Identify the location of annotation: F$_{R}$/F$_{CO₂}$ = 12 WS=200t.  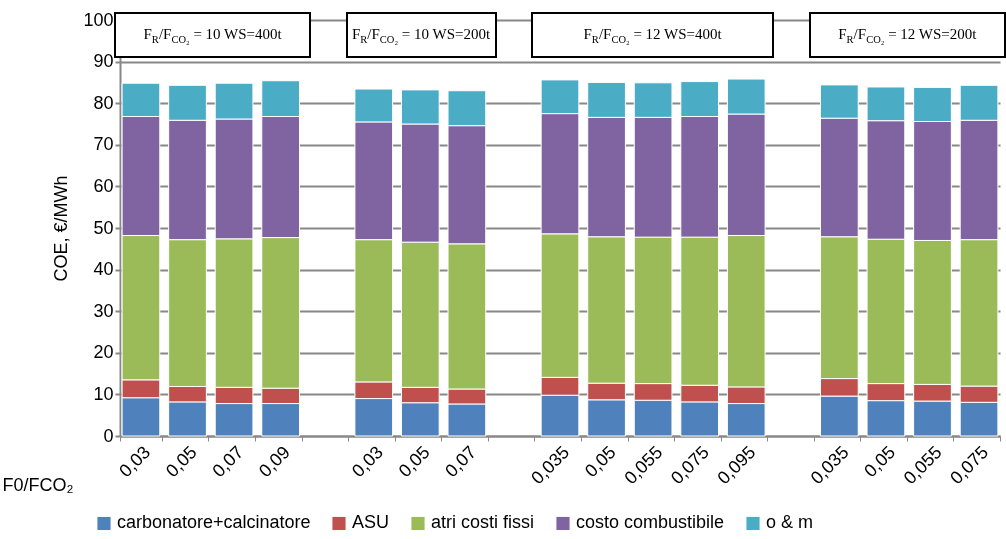
(907, 35).